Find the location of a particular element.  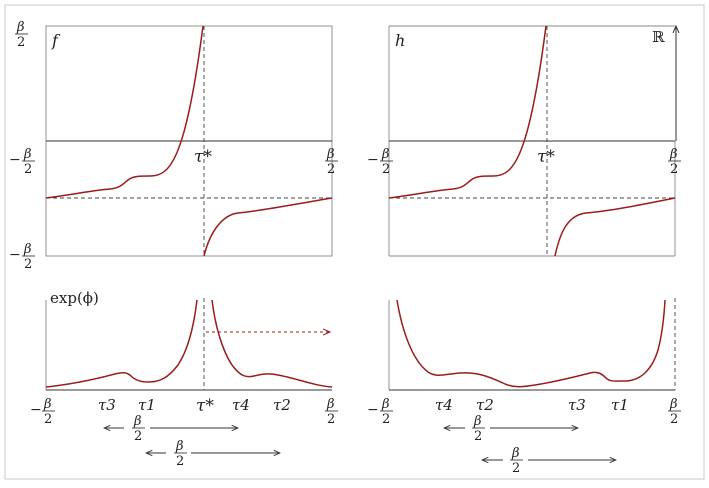

panel-f-tick-bottom: − β 2 is located at coordinates (22, 257).